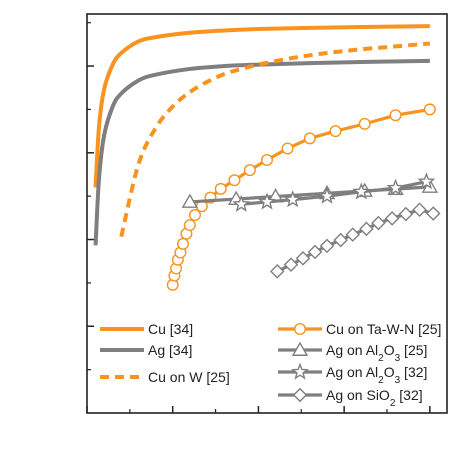 The width and height of the screenshot is (462, 475). I want to click on legend-label: Ag [34], so click(170, 350).